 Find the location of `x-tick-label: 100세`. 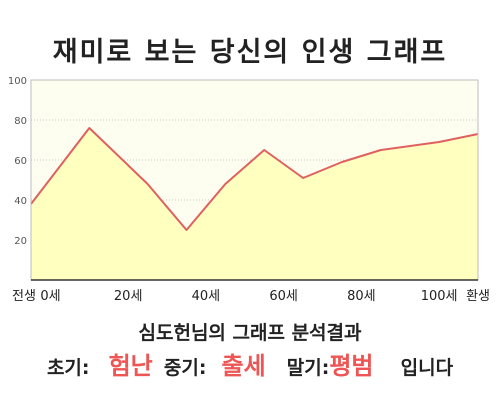

x-tick-label: 100세 is located at coordinates (439, 296).